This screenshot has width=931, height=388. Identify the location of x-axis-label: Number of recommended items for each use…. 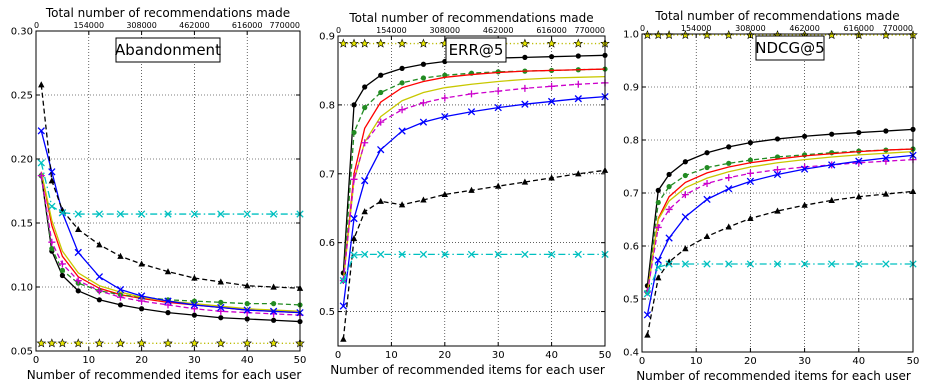
(773, 376).